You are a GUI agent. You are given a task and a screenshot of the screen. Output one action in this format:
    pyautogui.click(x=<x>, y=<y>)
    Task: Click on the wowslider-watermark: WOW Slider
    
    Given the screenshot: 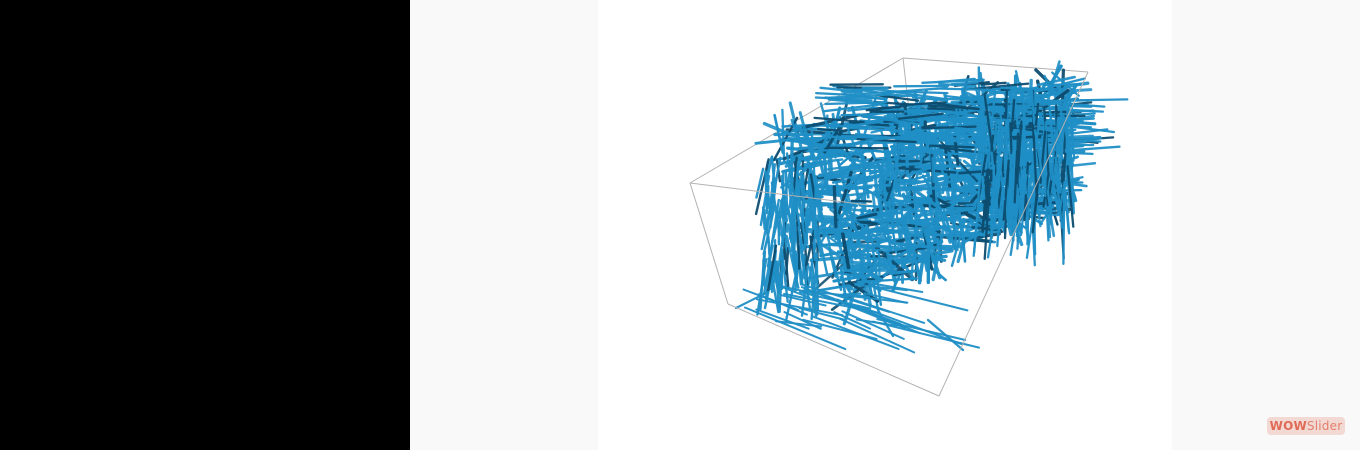 What is the action you would take?
    pyautogui.click(x=1306, y=426)
    